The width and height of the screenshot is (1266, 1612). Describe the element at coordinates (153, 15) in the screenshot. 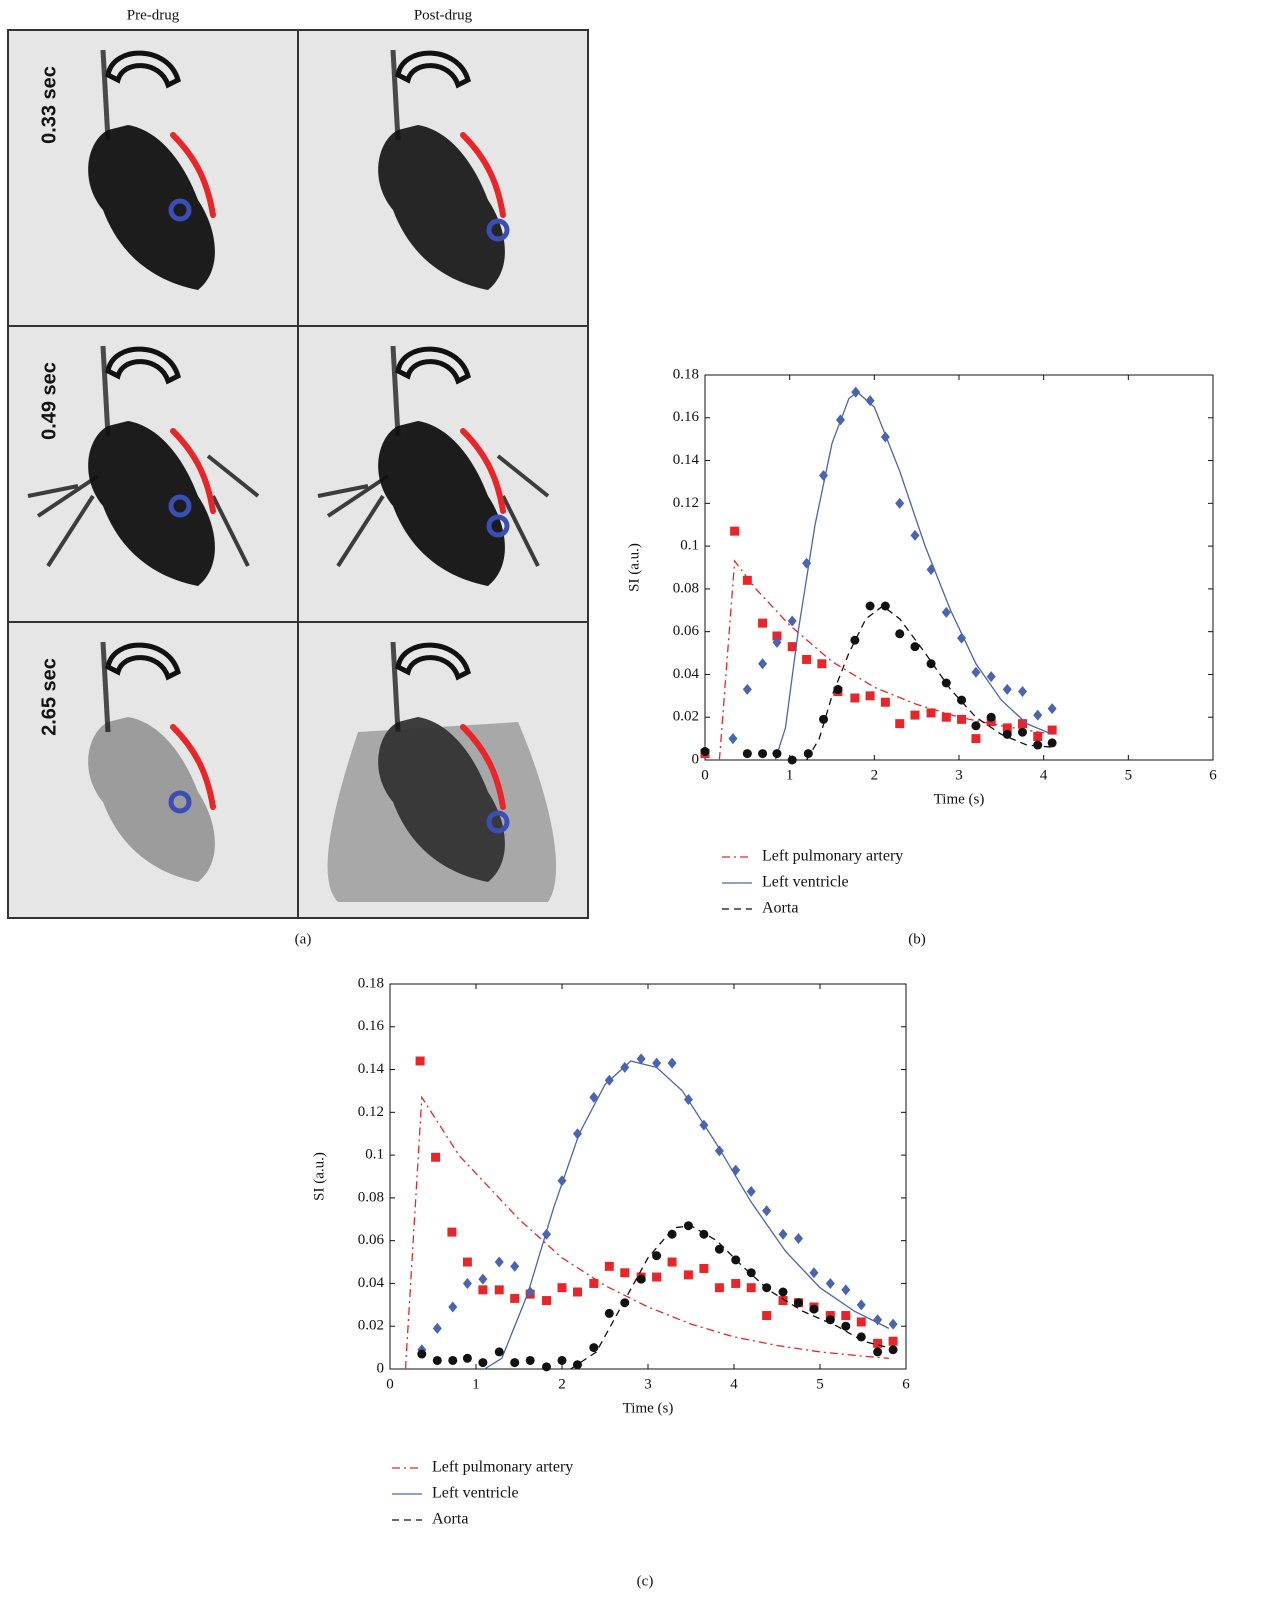

I see `column-label: Pre-drug` at that location.